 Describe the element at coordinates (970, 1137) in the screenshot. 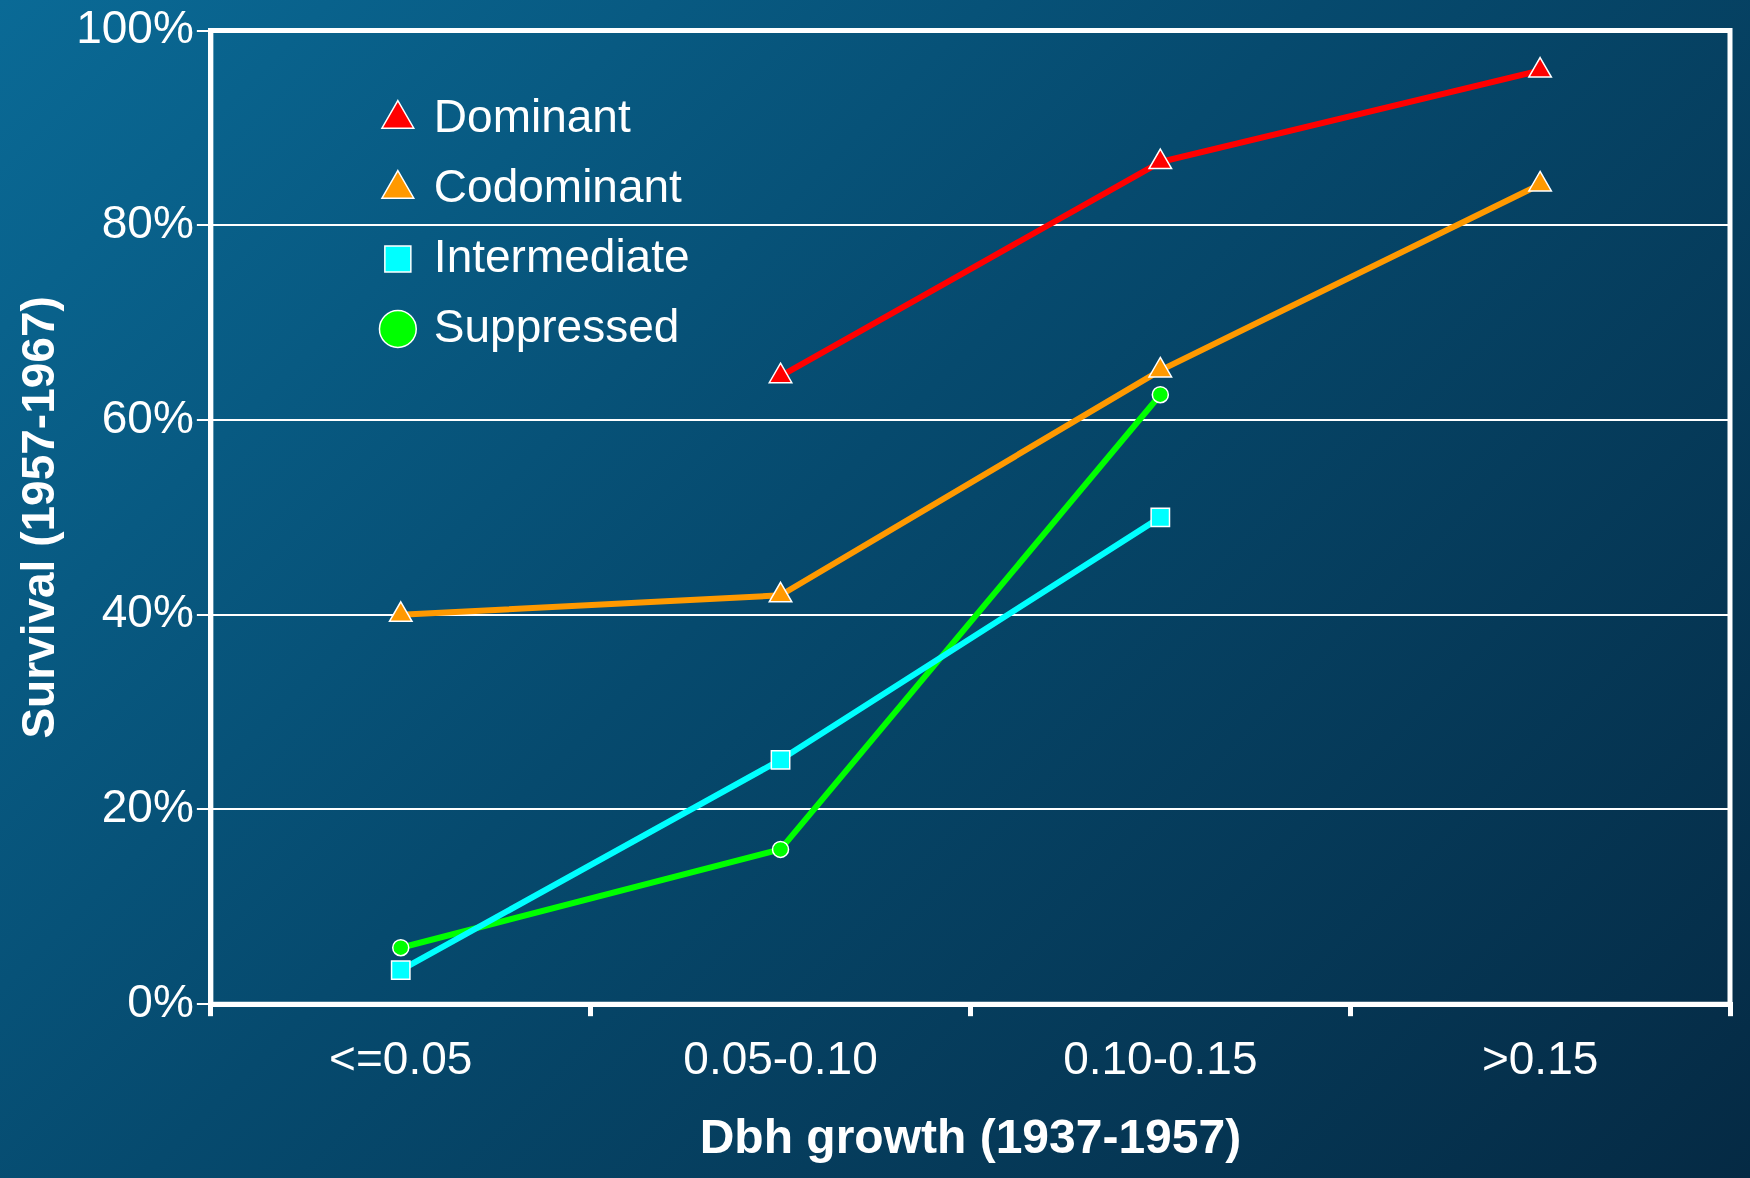

I see `x-axis-title: Dbh growth (1937-1957)` at that location.